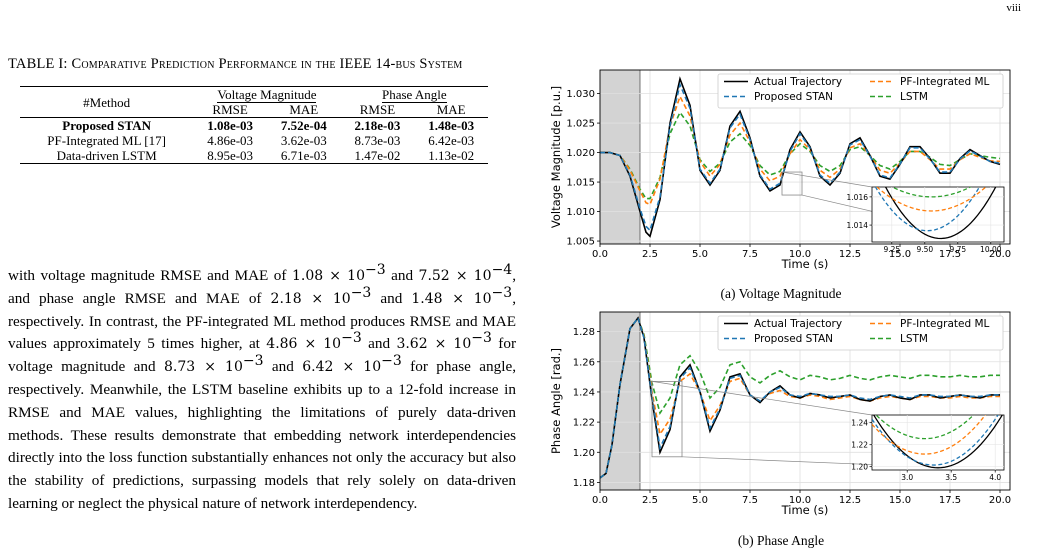 This screenshot has height=556, width=1041. Describe the element at coordinates (107, 156) in the screenshot. I see `row-method: Data-driven LSTM` at that location.